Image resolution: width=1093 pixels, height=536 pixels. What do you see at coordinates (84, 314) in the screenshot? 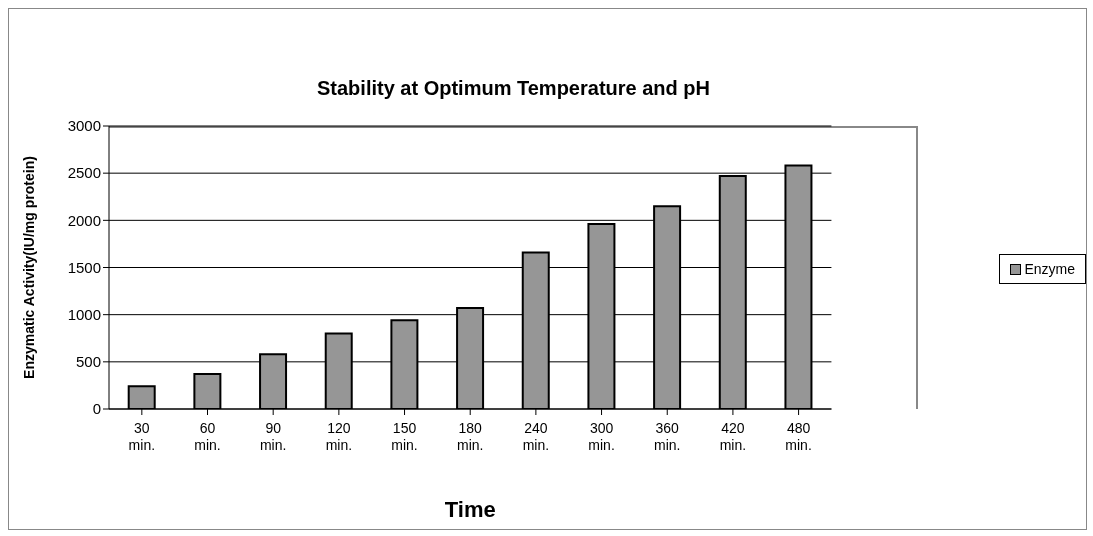
I see `y-tick-label: 1000` at bounding box center [84, 314].